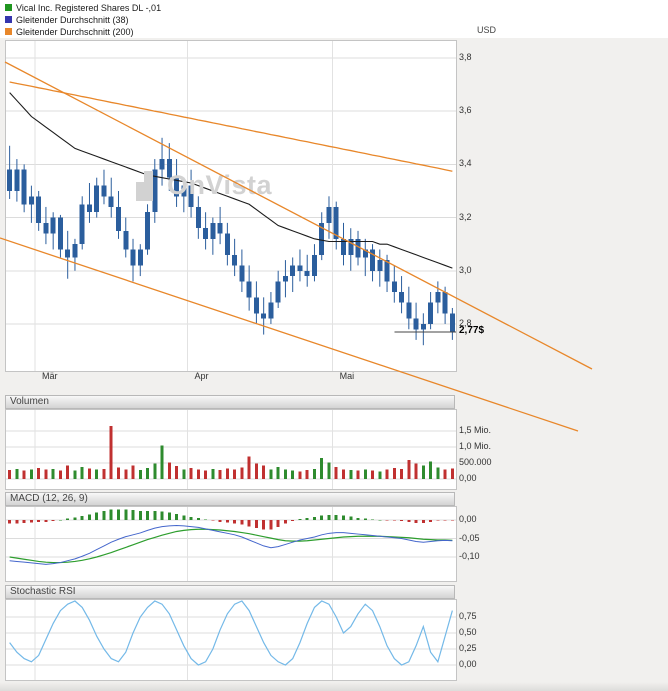 This screenshot has height=691, width=668. I want to click on y-axis-tick-label: 0,25, so click(468, 647).